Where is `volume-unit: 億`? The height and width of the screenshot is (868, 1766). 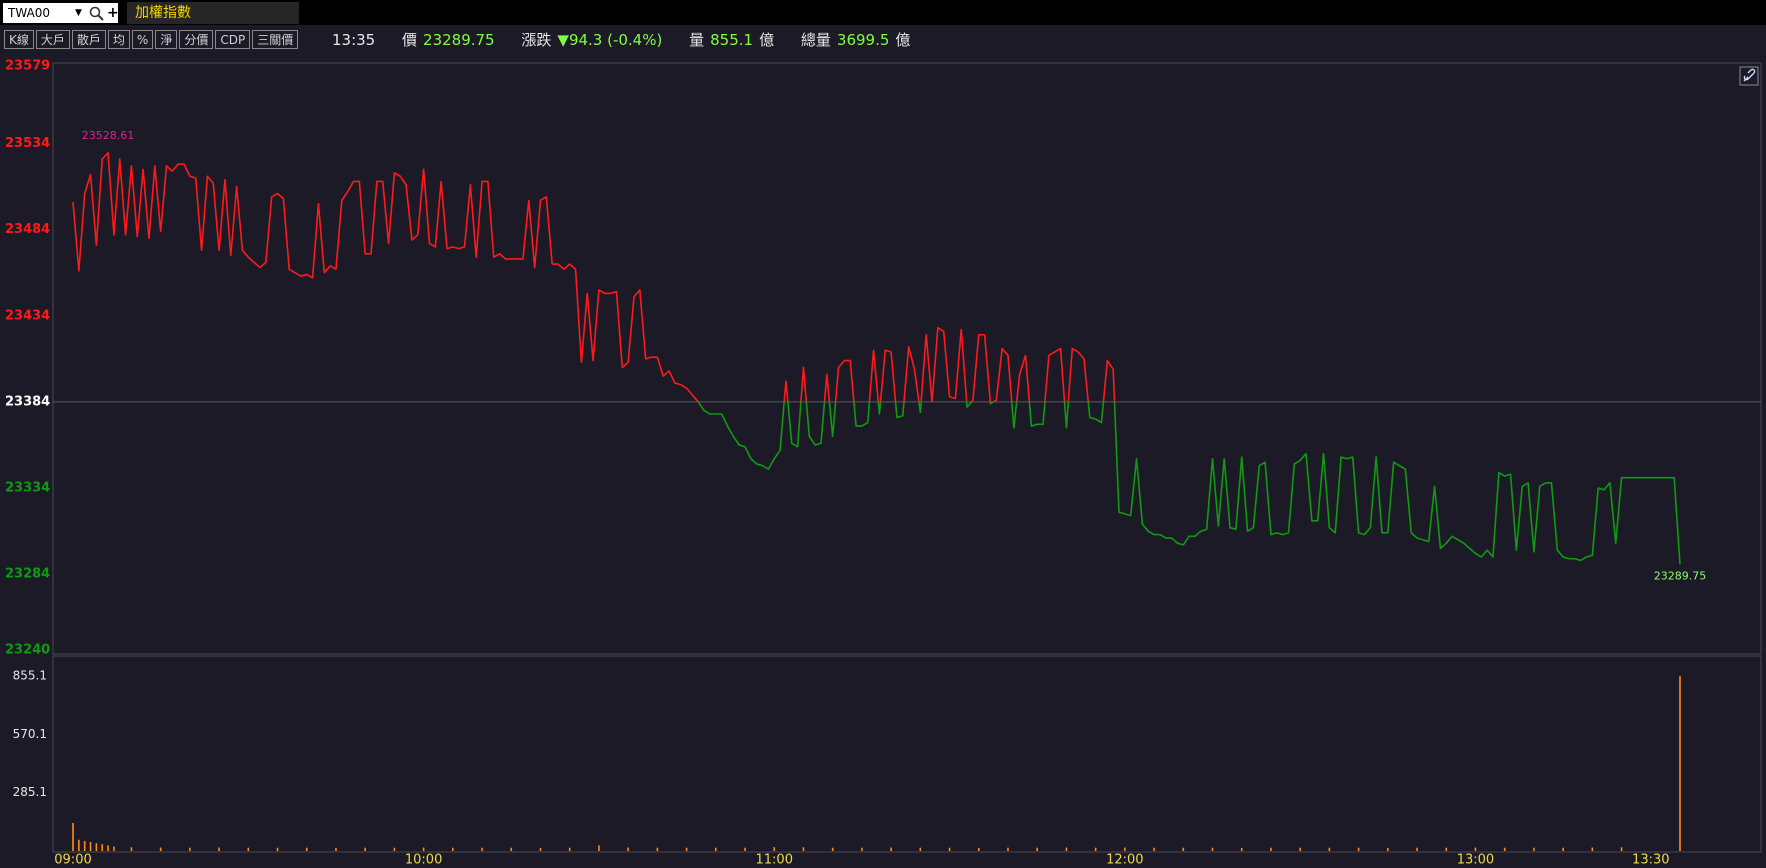
volume-unit: 億 is located at coordinates (767, 40).